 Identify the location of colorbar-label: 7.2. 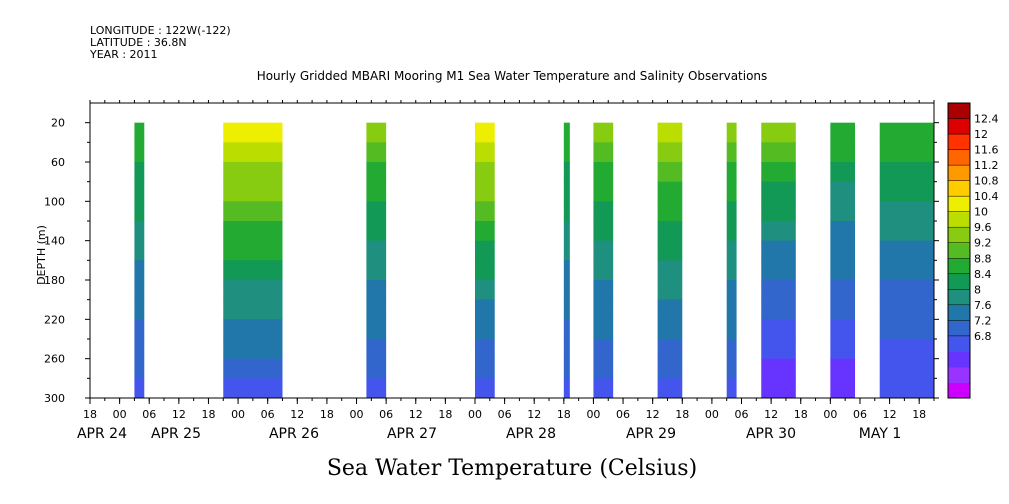
(983, 320).